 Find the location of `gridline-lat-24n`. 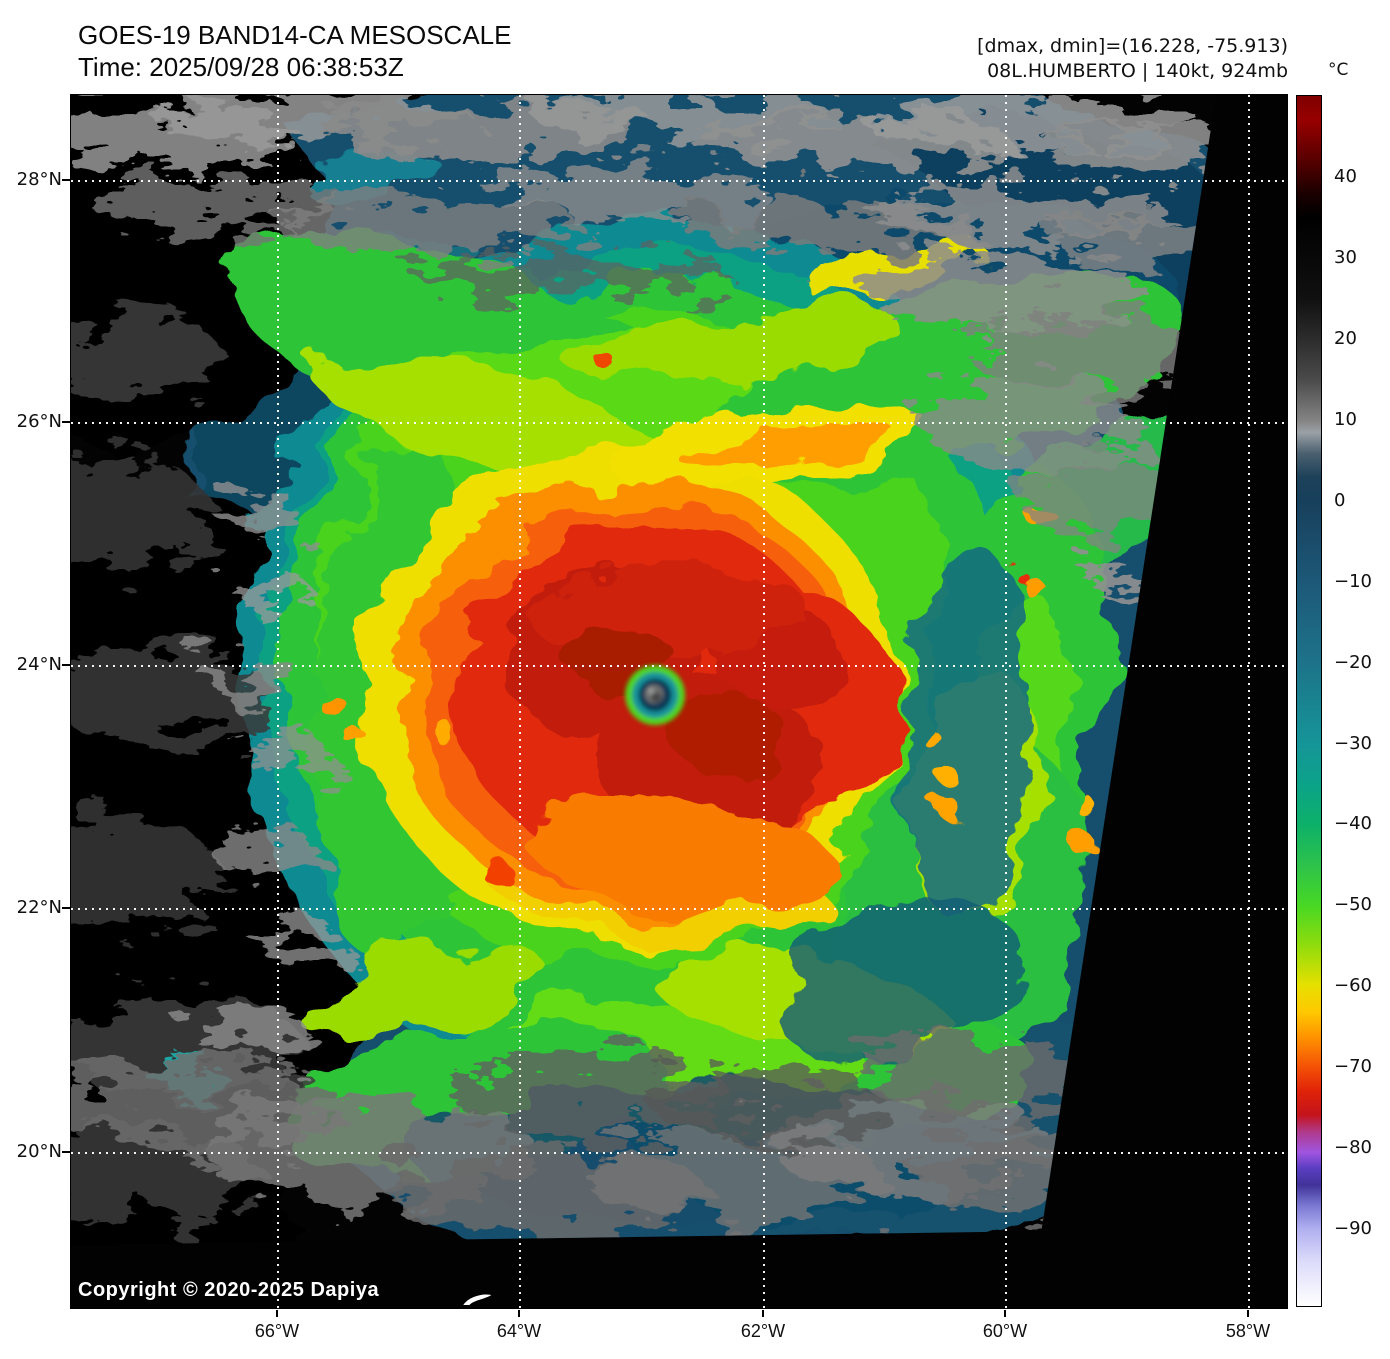

gridline-lat-24n is located at coordinates (679, 666).